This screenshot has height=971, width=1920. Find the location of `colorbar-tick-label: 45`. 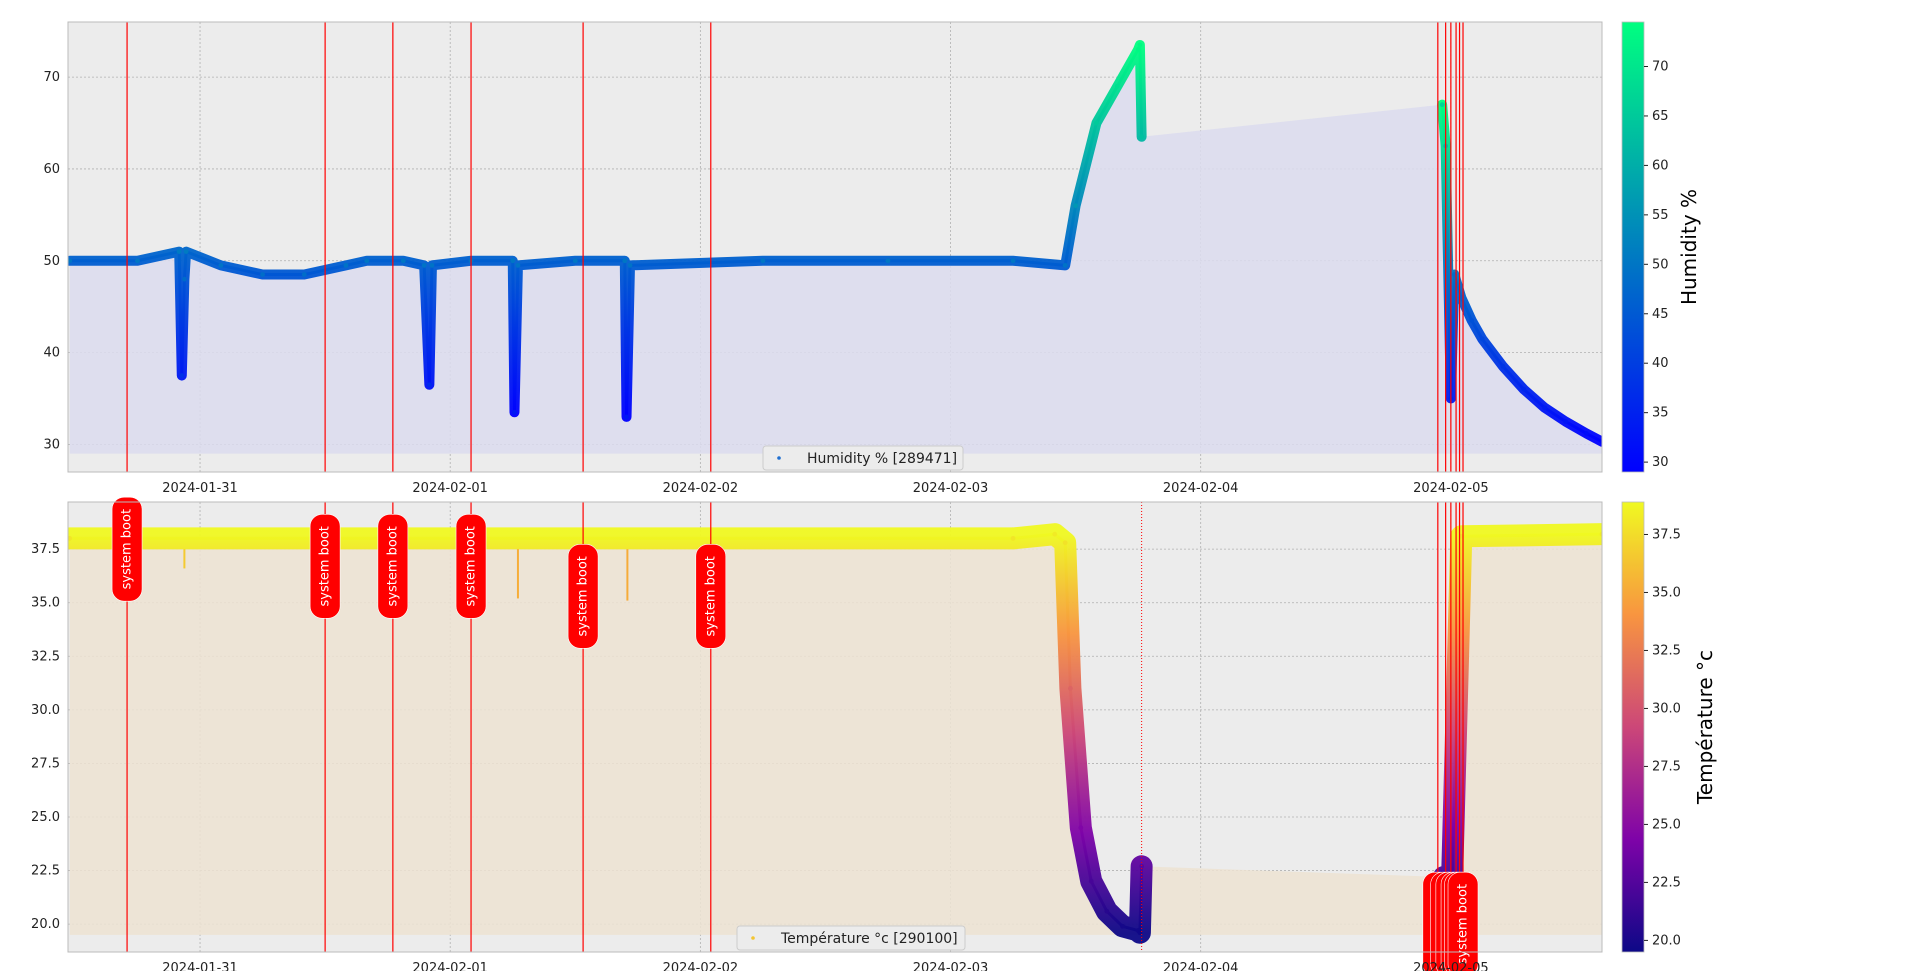

colorbar-tick-label: 45 is located at coordinates (1660, 314).